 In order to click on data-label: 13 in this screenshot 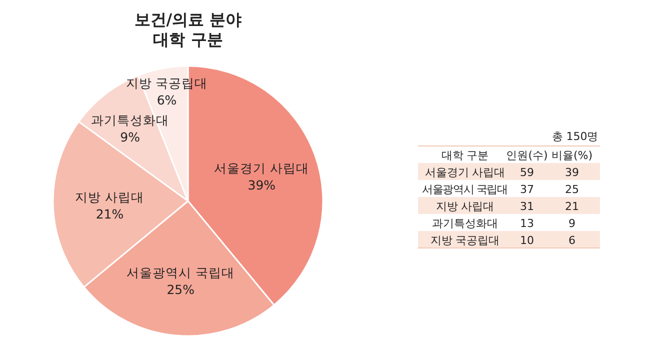, I will do `click(527, 223)`.